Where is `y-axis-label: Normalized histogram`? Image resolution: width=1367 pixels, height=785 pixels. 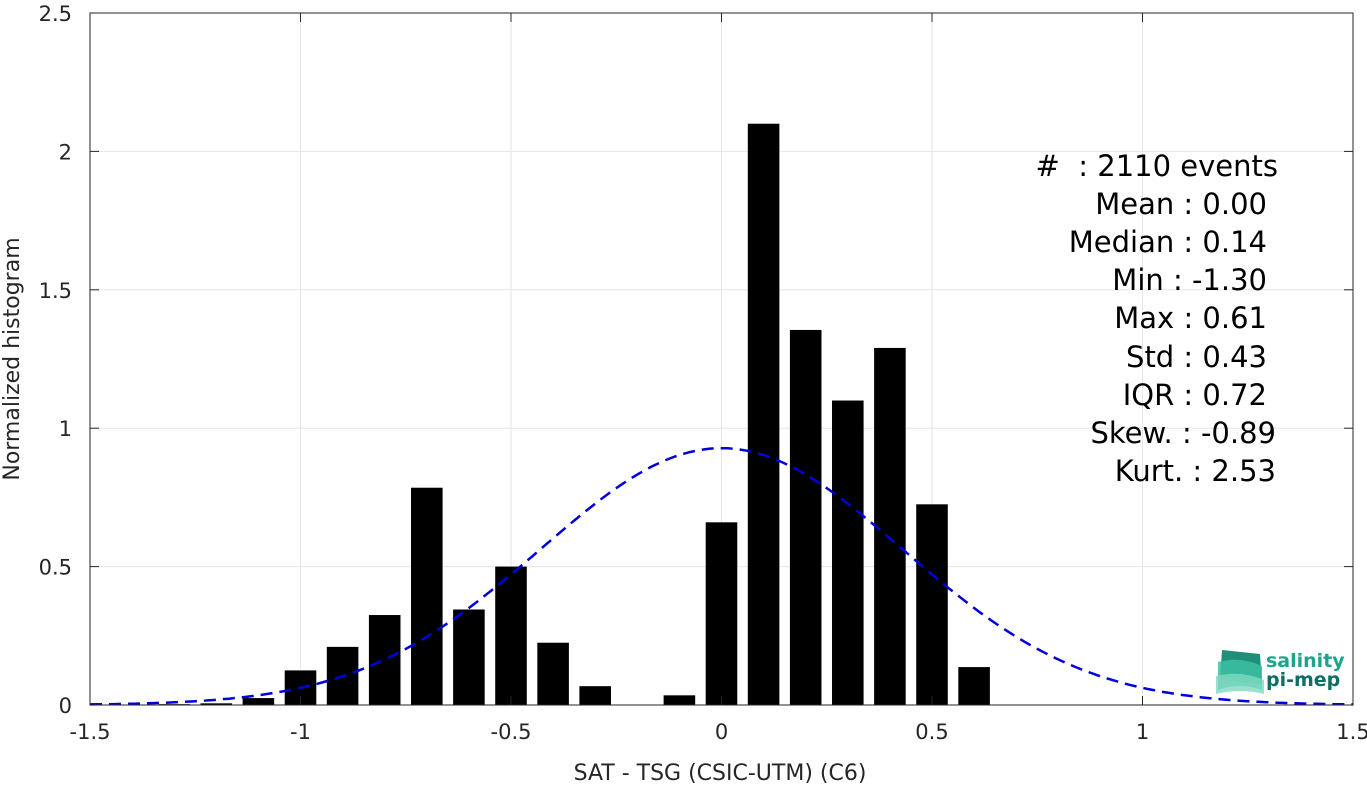
y-axis-label: Normalized histogram is located at coordinates (12, 358).